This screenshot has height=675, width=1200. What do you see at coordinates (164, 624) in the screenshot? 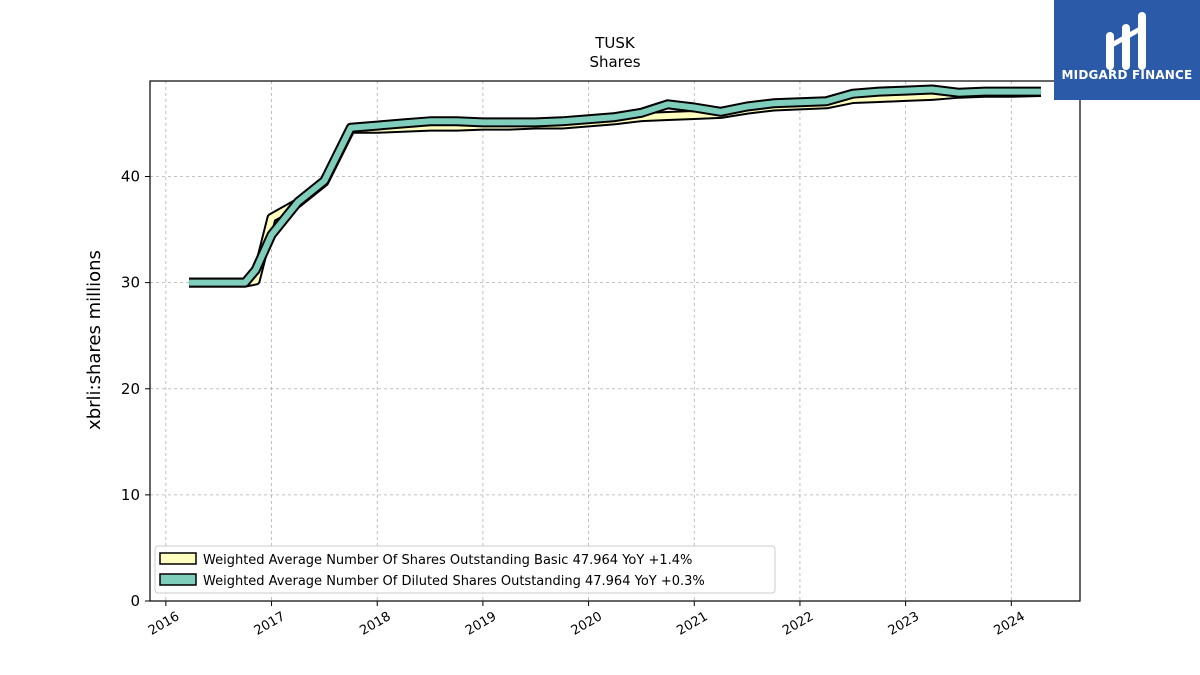
I see `x-tick-label: 2016` at bounding box center [164, 624].